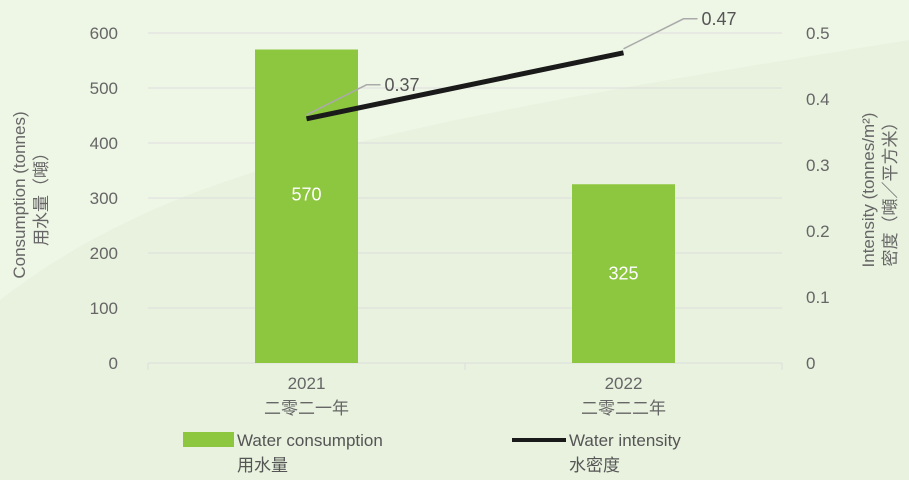 The image size is (909, 480). I want to click on callout-label: 0.47, so click(719, 19).